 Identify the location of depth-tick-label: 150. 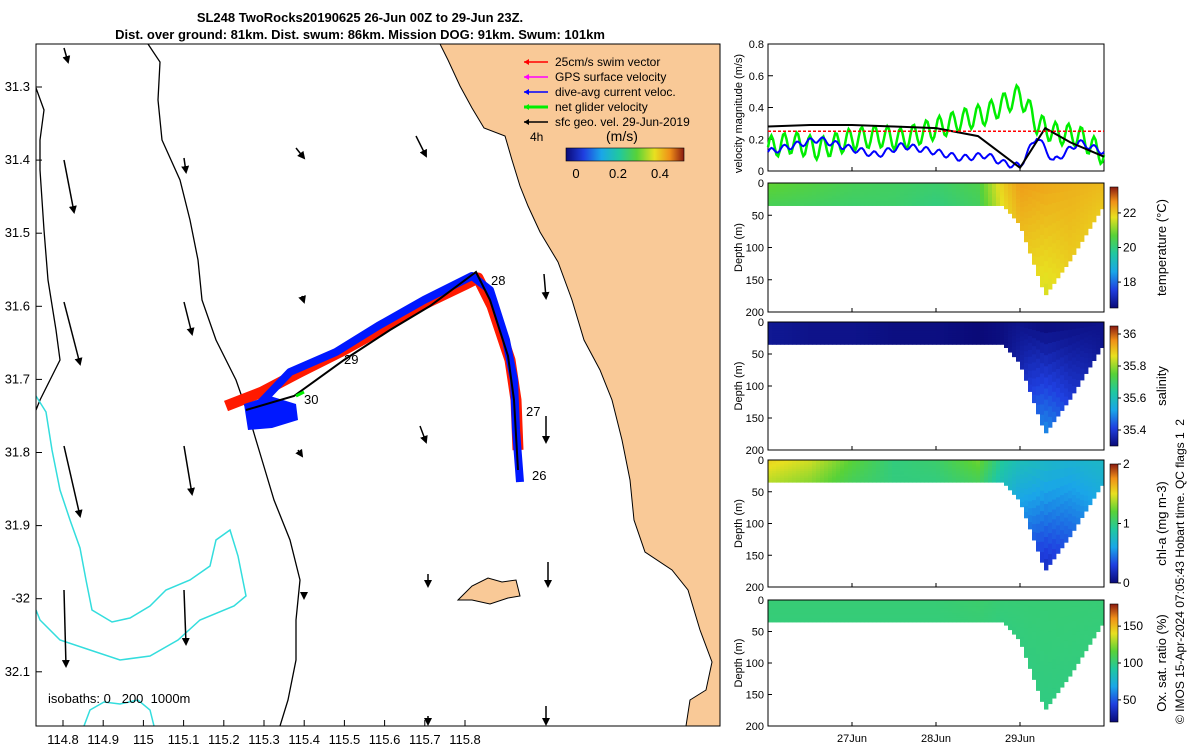
(755, 556).